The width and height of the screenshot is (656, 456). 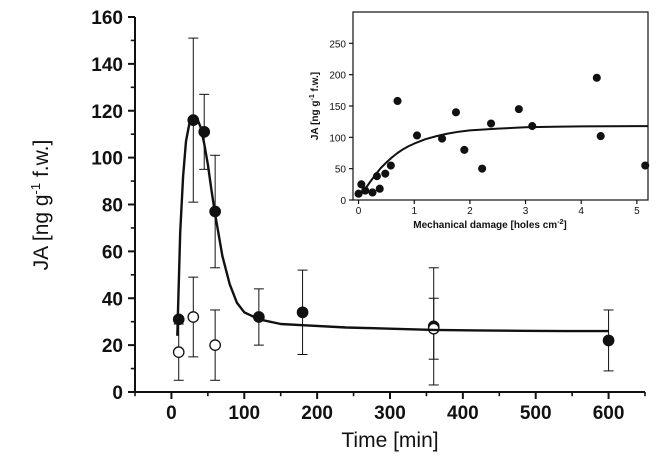 What do you see at coordinates (359, 211) in the screenshot?
I see `inset-x-tick-label: 0` at bounding box center [359, 211].